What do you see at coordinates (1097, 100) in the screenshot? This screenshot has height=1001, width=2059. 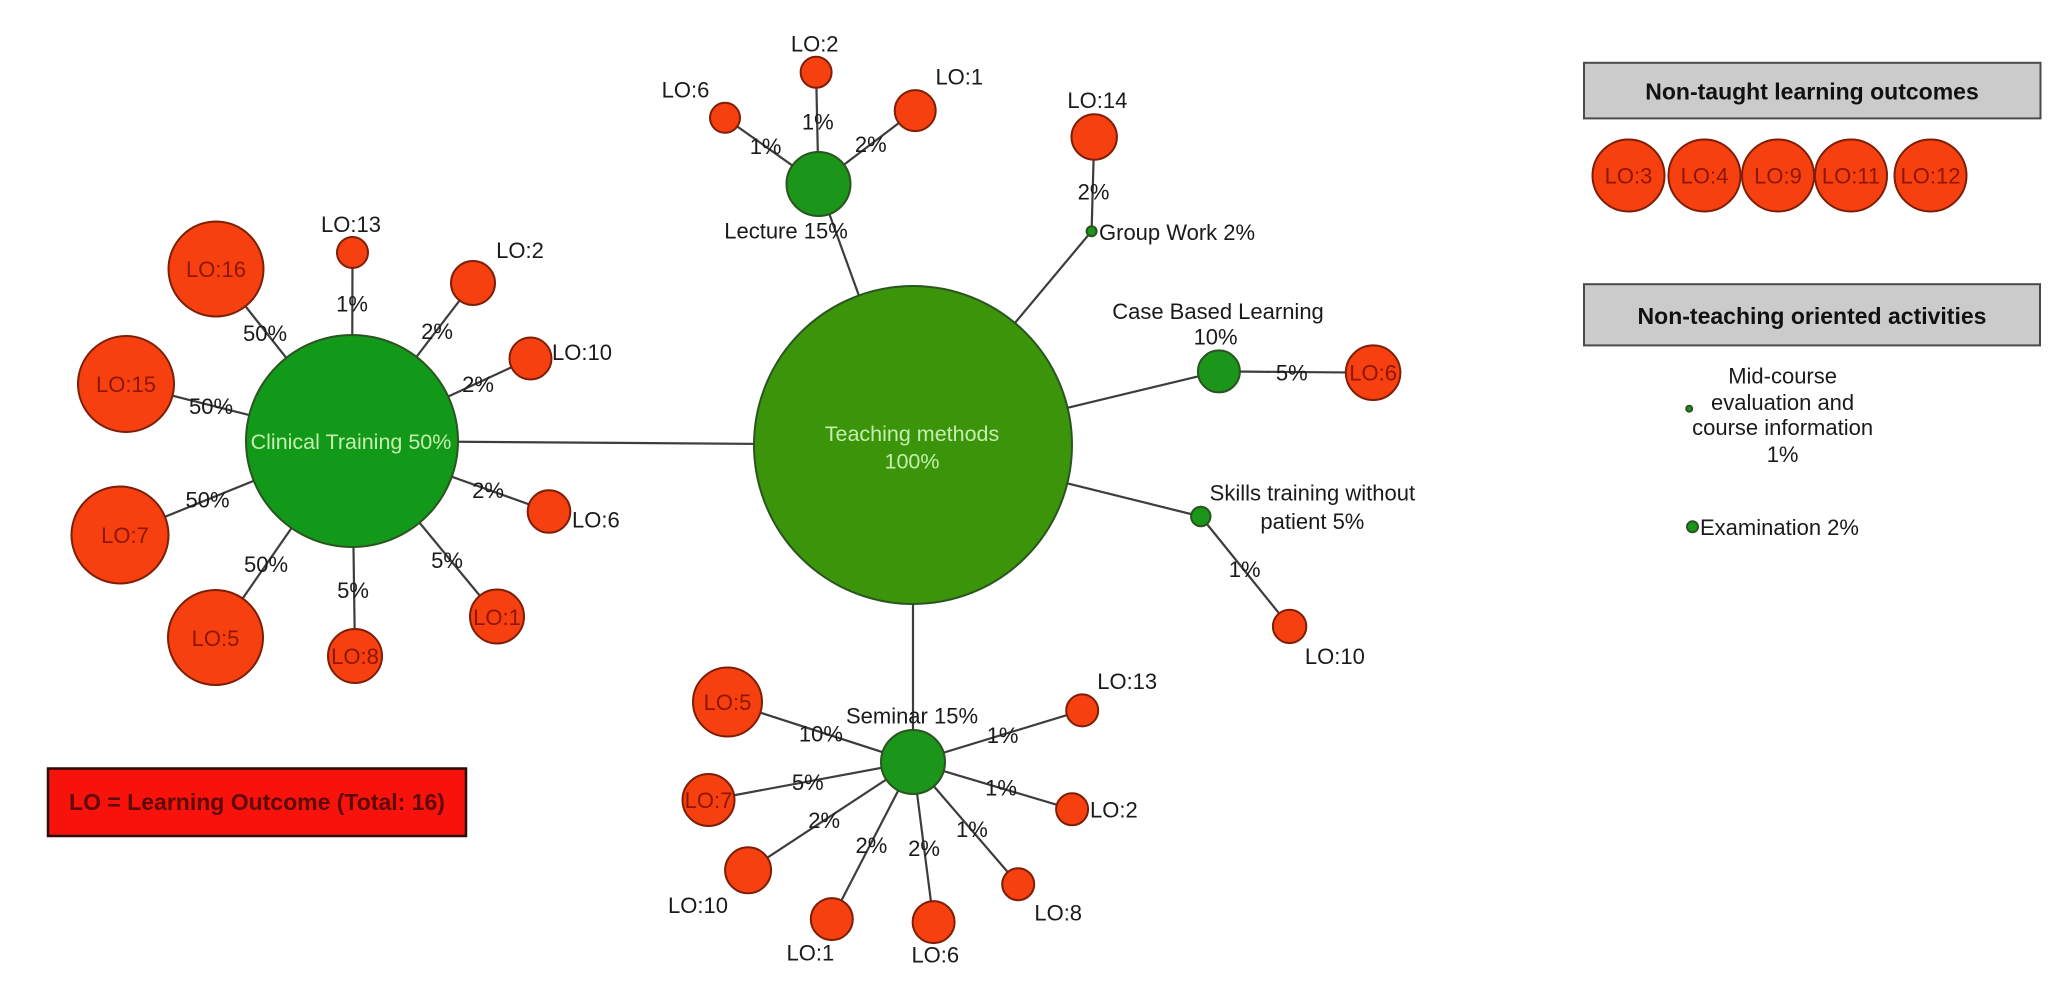 I see `svg-text: LO:14` at bounding box center [1097, 100].